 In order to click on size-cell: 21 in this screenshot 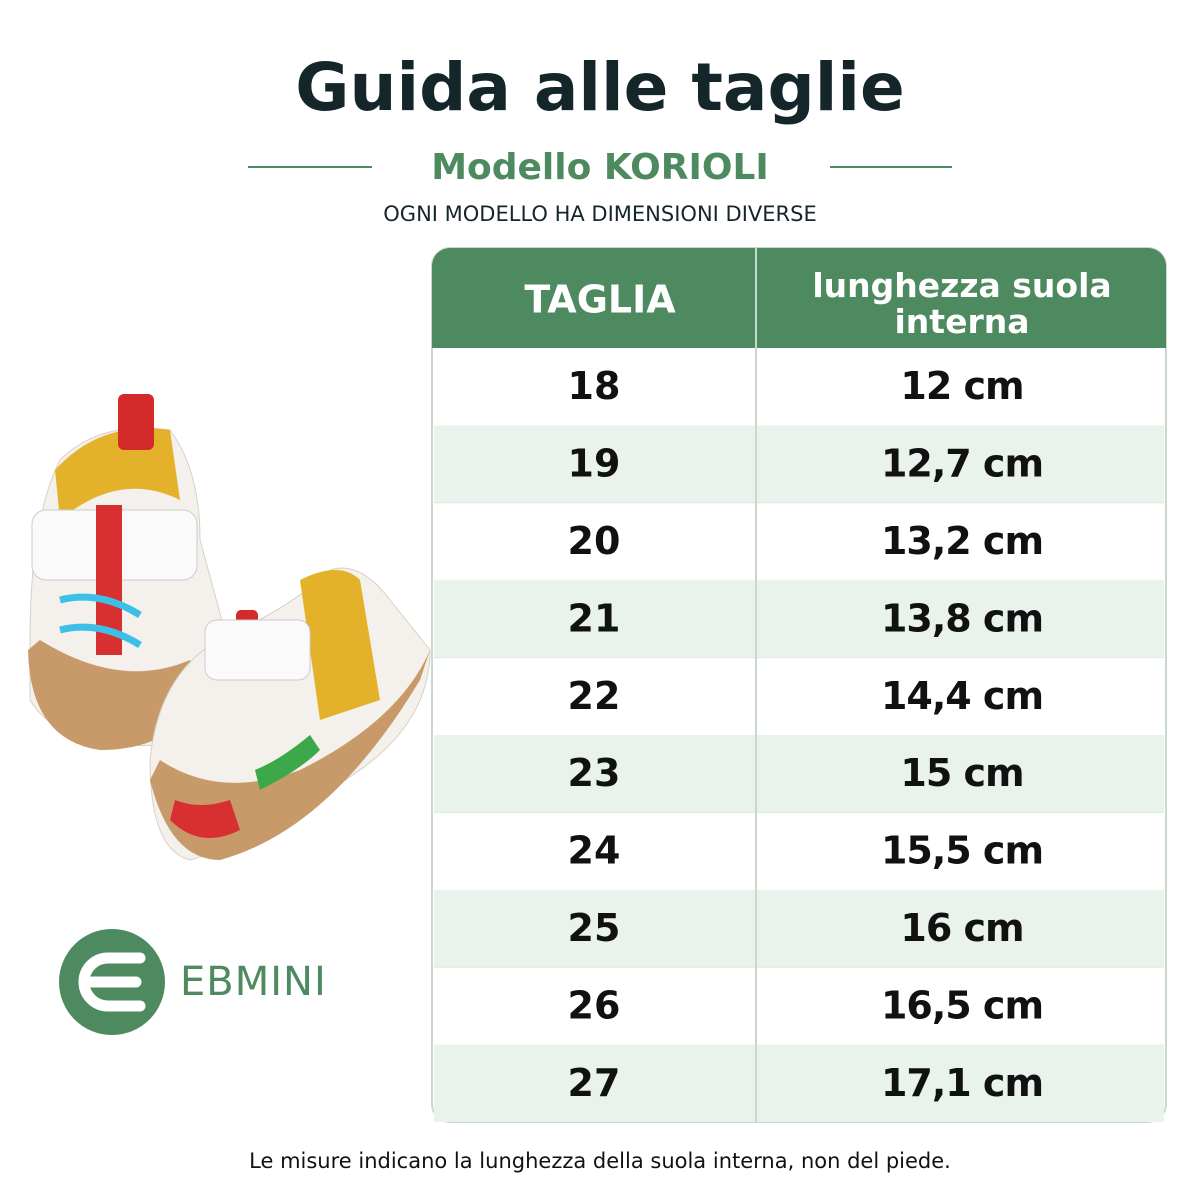, I will do `click(594, 618)`.